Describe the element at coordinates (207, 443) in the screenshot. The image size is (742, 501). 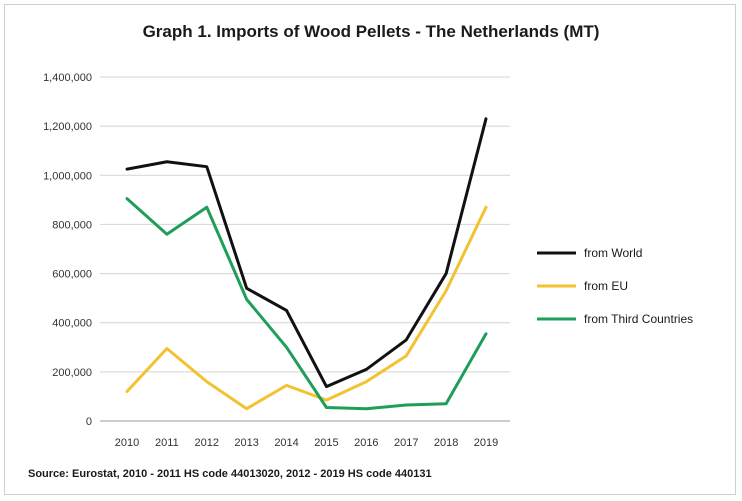
I see `x-tick-label: 2012` at that location.